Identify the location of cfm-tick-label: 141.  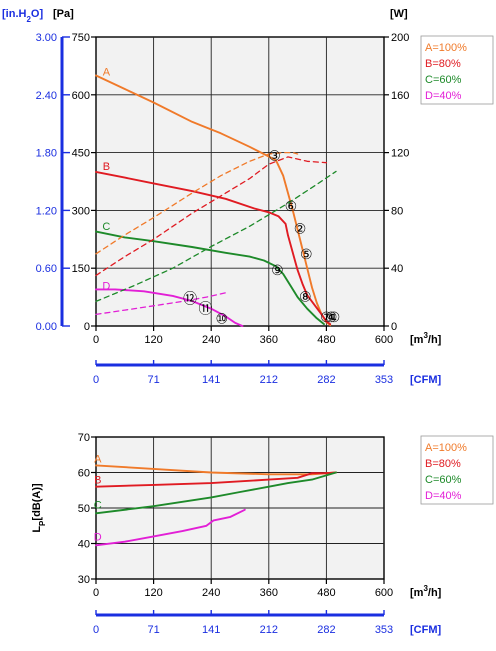
(211, 380).